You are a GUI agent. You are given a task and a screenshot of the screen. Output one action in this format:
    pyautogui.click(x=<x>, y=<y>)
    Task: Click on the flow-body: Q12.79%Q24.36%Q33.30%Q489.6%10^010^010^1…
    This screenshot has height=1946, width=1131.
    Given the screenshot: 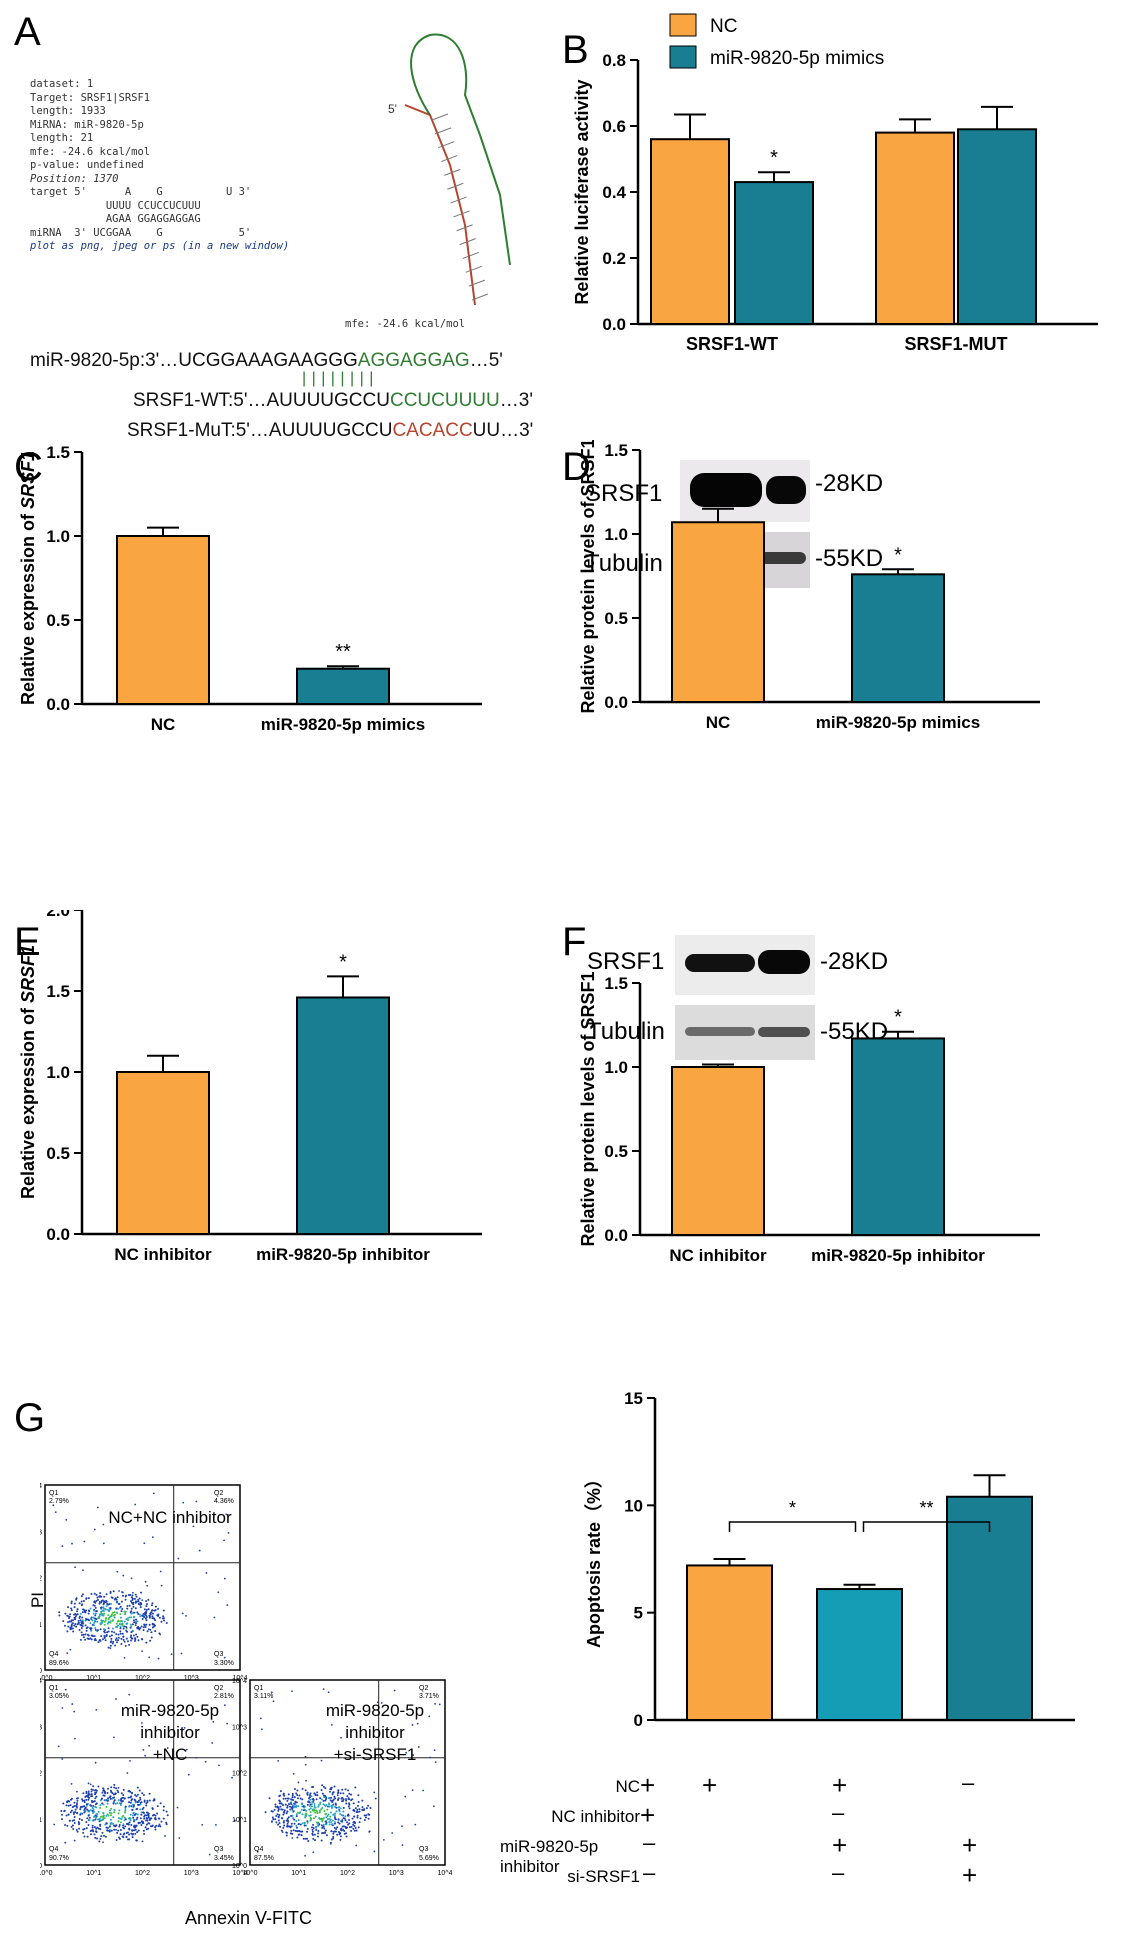 What is the action you would take?
    pyautogui.click(x=246, y=1680)
    